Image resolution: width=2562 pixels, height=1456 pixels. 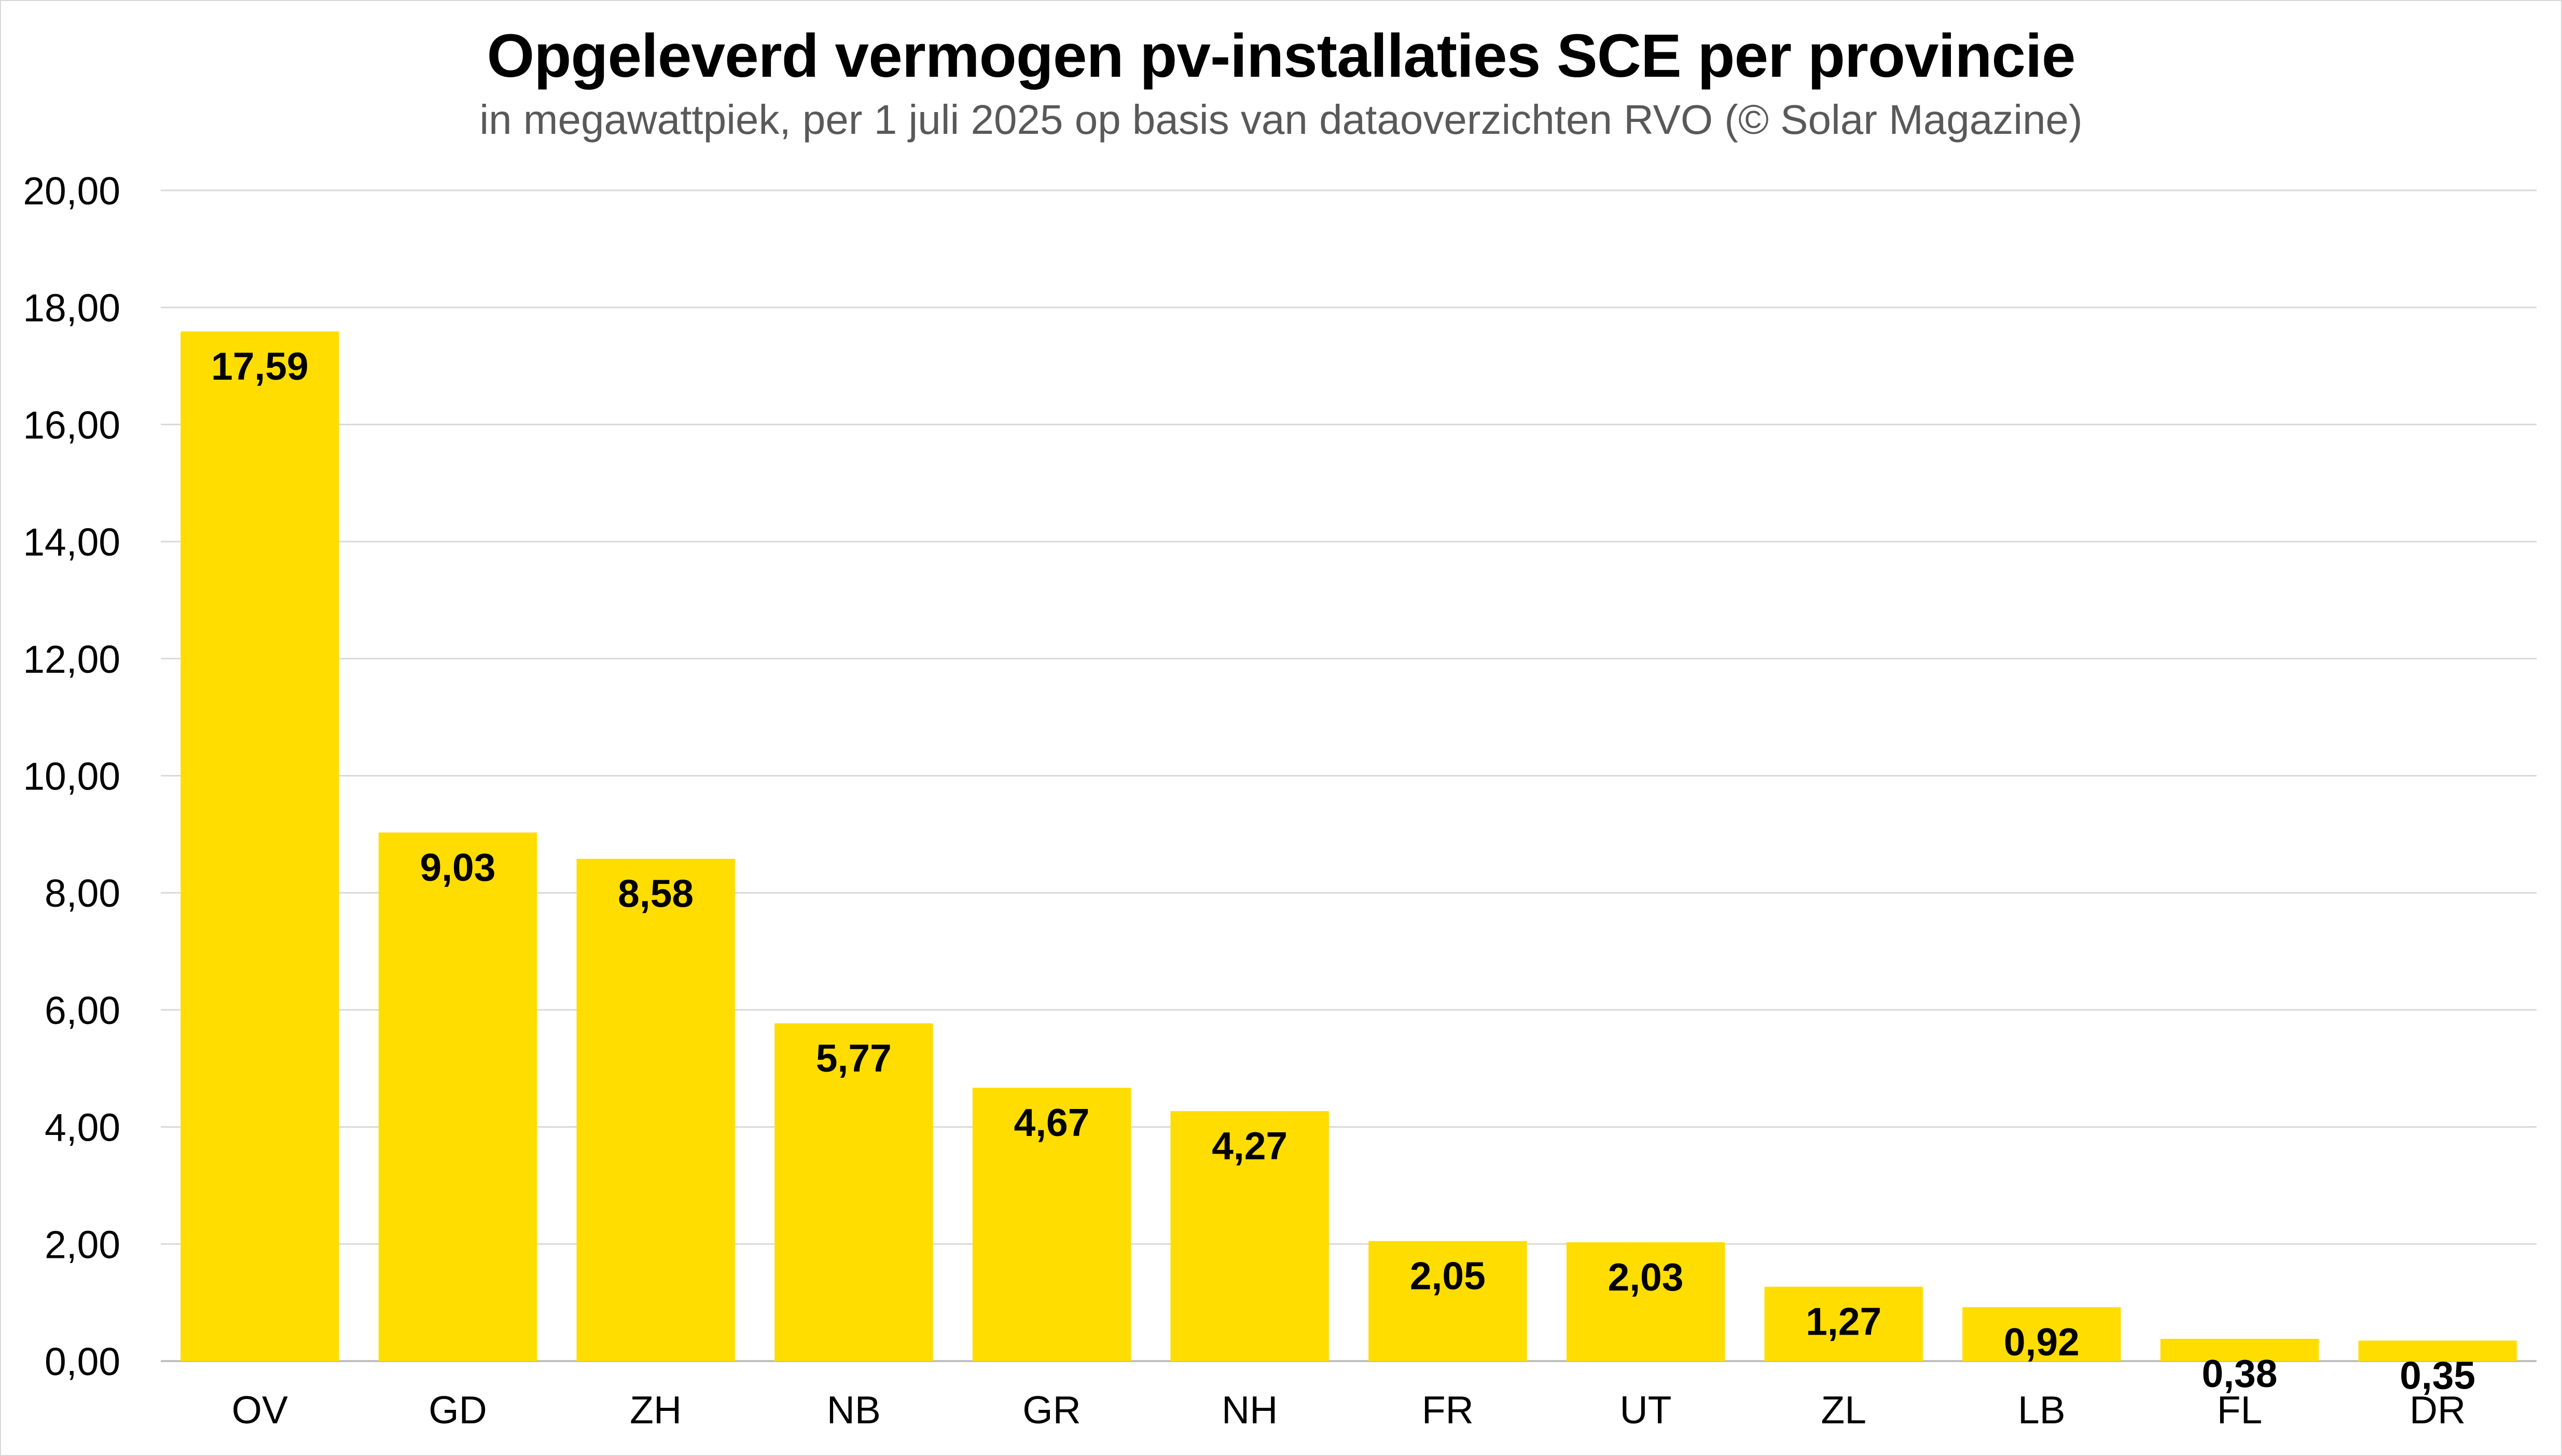 What do you see at coordinates (2042, 1410) in the screenshot?
I see `x-tick-label: LB` at bounding box center [2042, 1410].